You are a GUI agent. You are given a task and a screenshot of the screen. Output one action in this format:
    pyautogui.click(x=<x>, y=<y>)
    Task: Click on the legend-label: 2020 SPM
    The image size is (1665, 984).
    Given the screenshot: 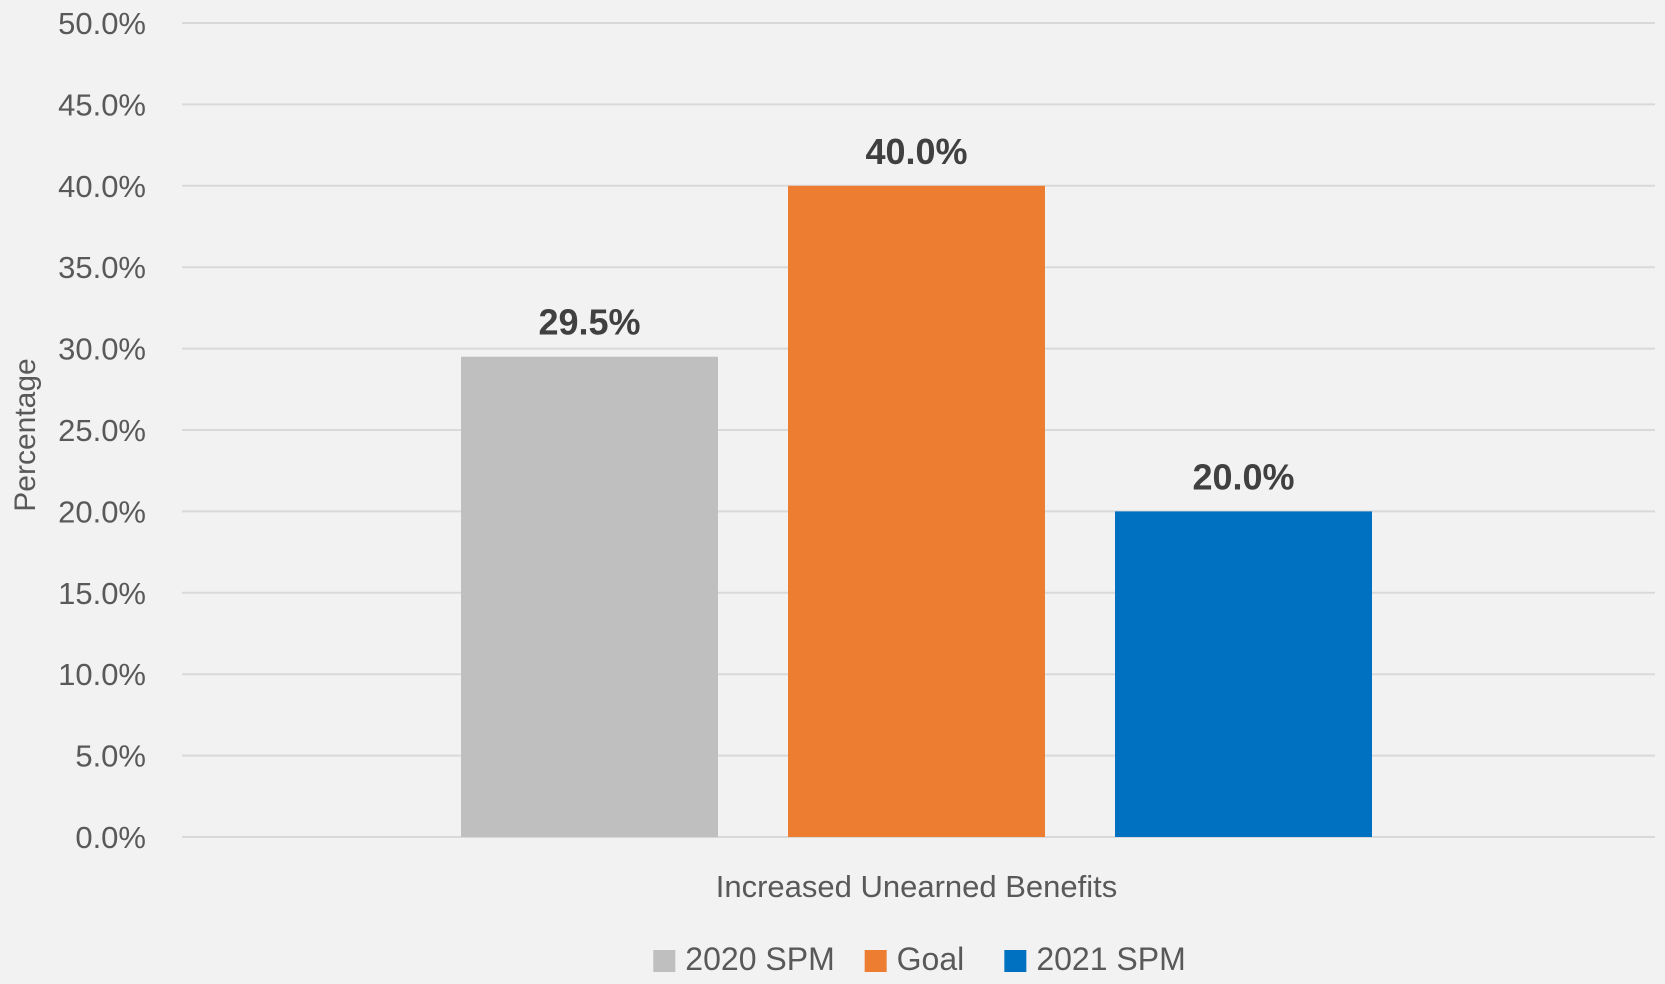 What is the action you would take?
    pyautogui.click(x=759, y=959)
    